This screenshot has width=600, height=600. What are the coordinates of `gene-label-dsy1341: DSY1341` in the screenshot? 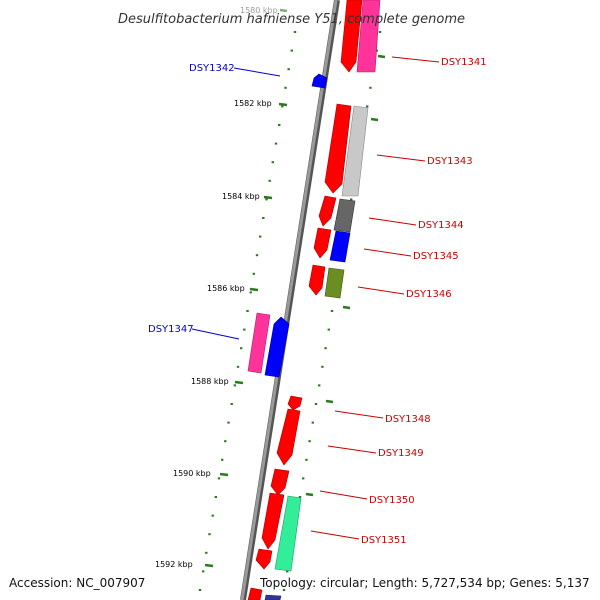 It's located at (464, 62).